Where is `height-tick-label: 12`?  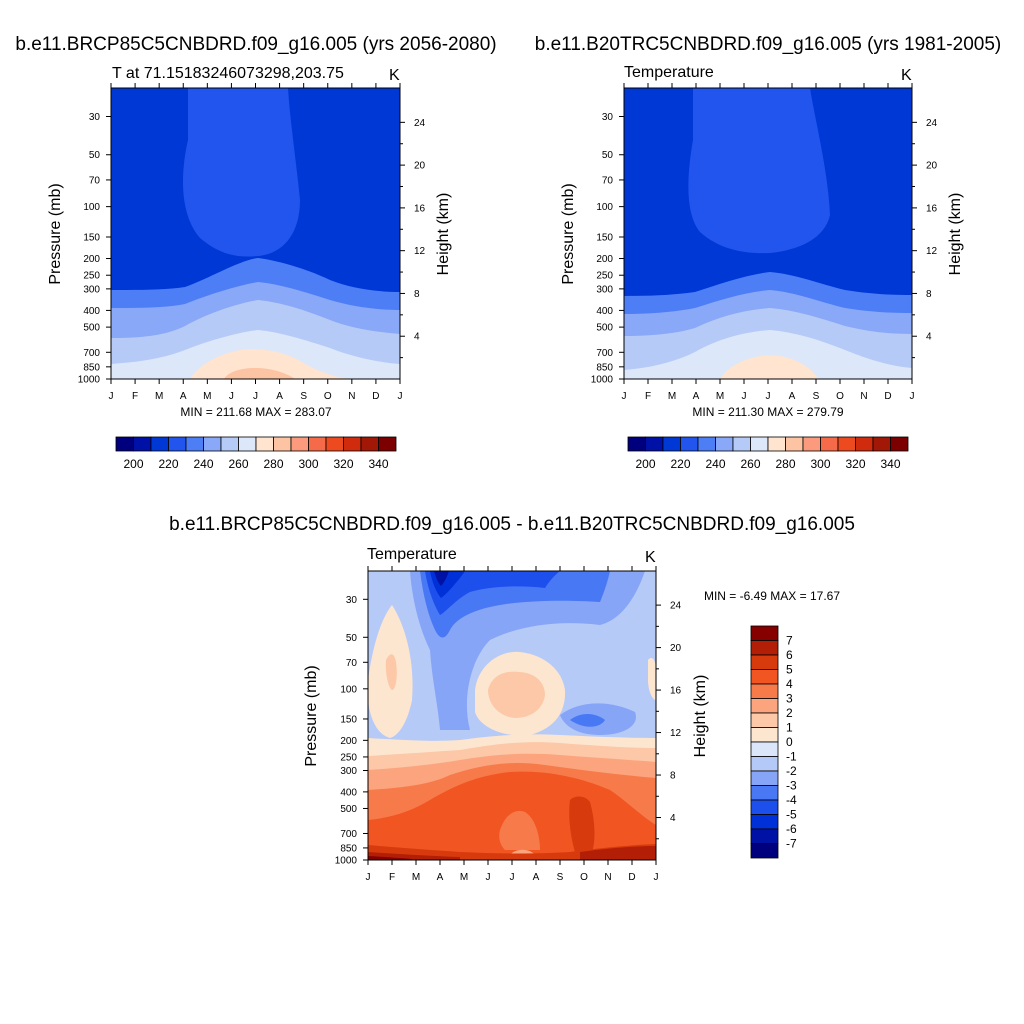 height-tick-label: 12 is located at coordinates (420, 251).